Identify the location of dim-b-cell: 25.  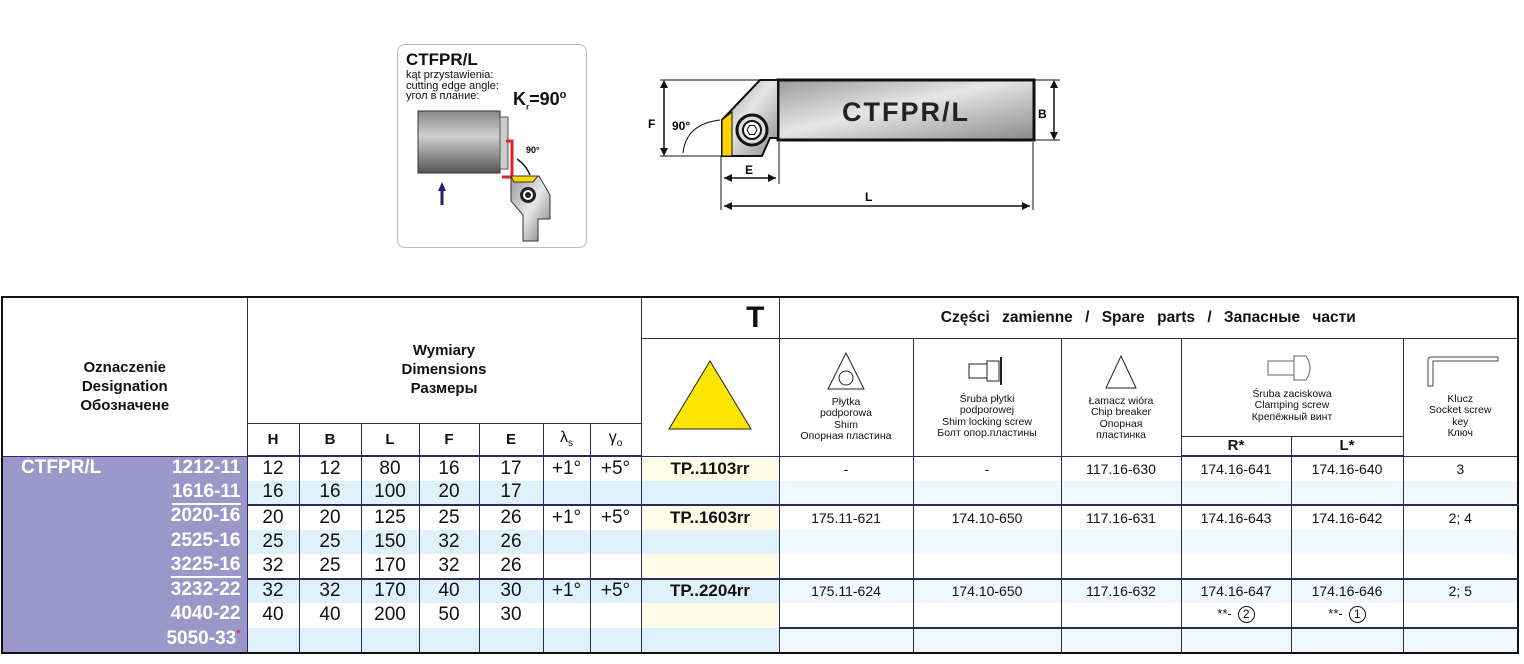
(330, 541).